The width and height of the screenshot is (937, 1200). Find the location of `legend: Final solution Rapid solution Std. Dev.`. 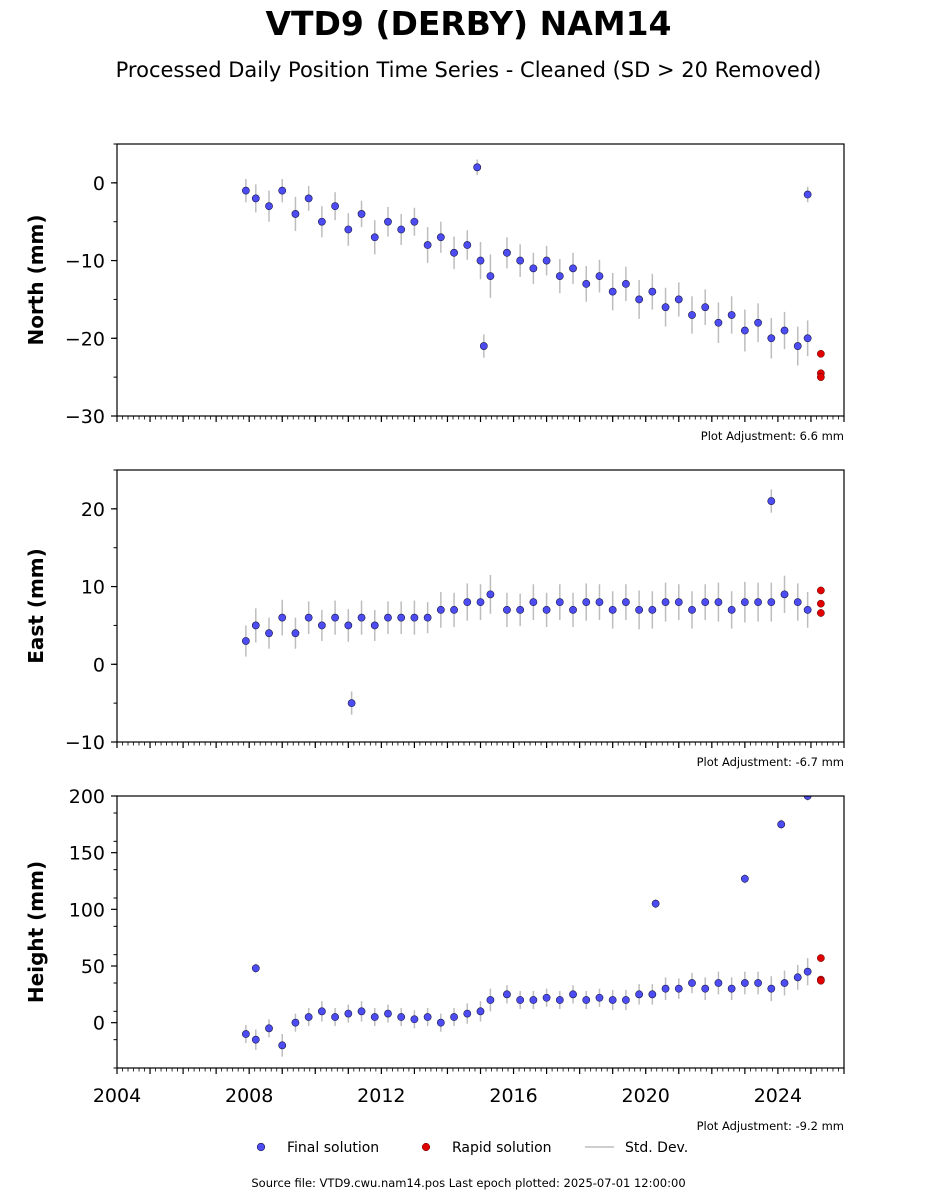

legend: Final solution Rapid solution Std. Dev. is located at coordinates (472, 1148).